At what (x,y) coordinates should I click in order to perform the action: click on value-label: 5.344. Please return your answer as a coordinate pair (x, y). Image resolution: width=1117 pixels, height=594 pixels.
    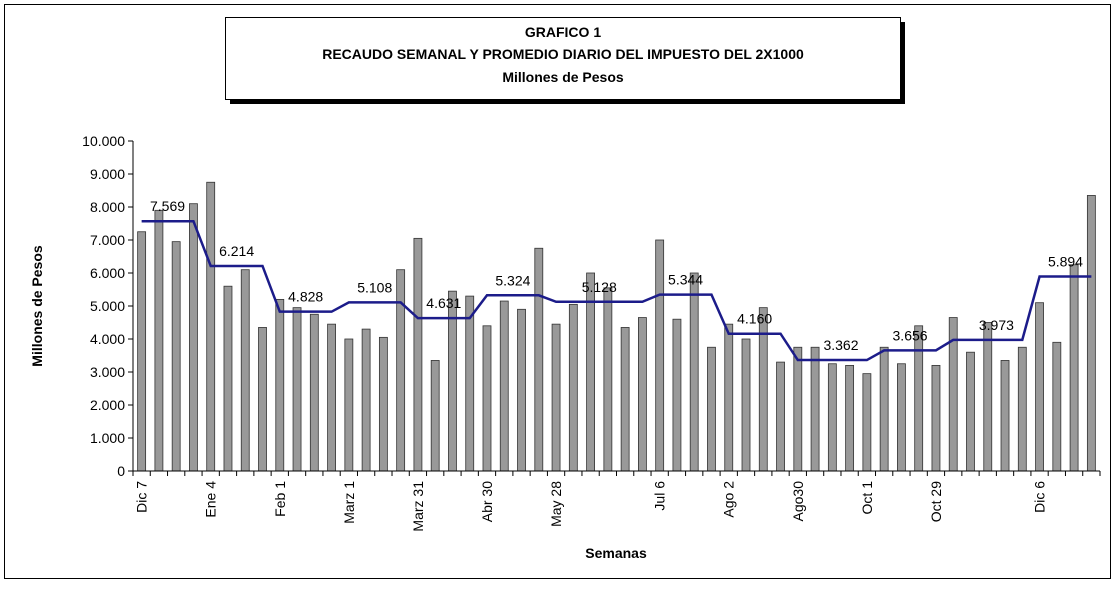
    Looking at the image, I should click on (685, 280).